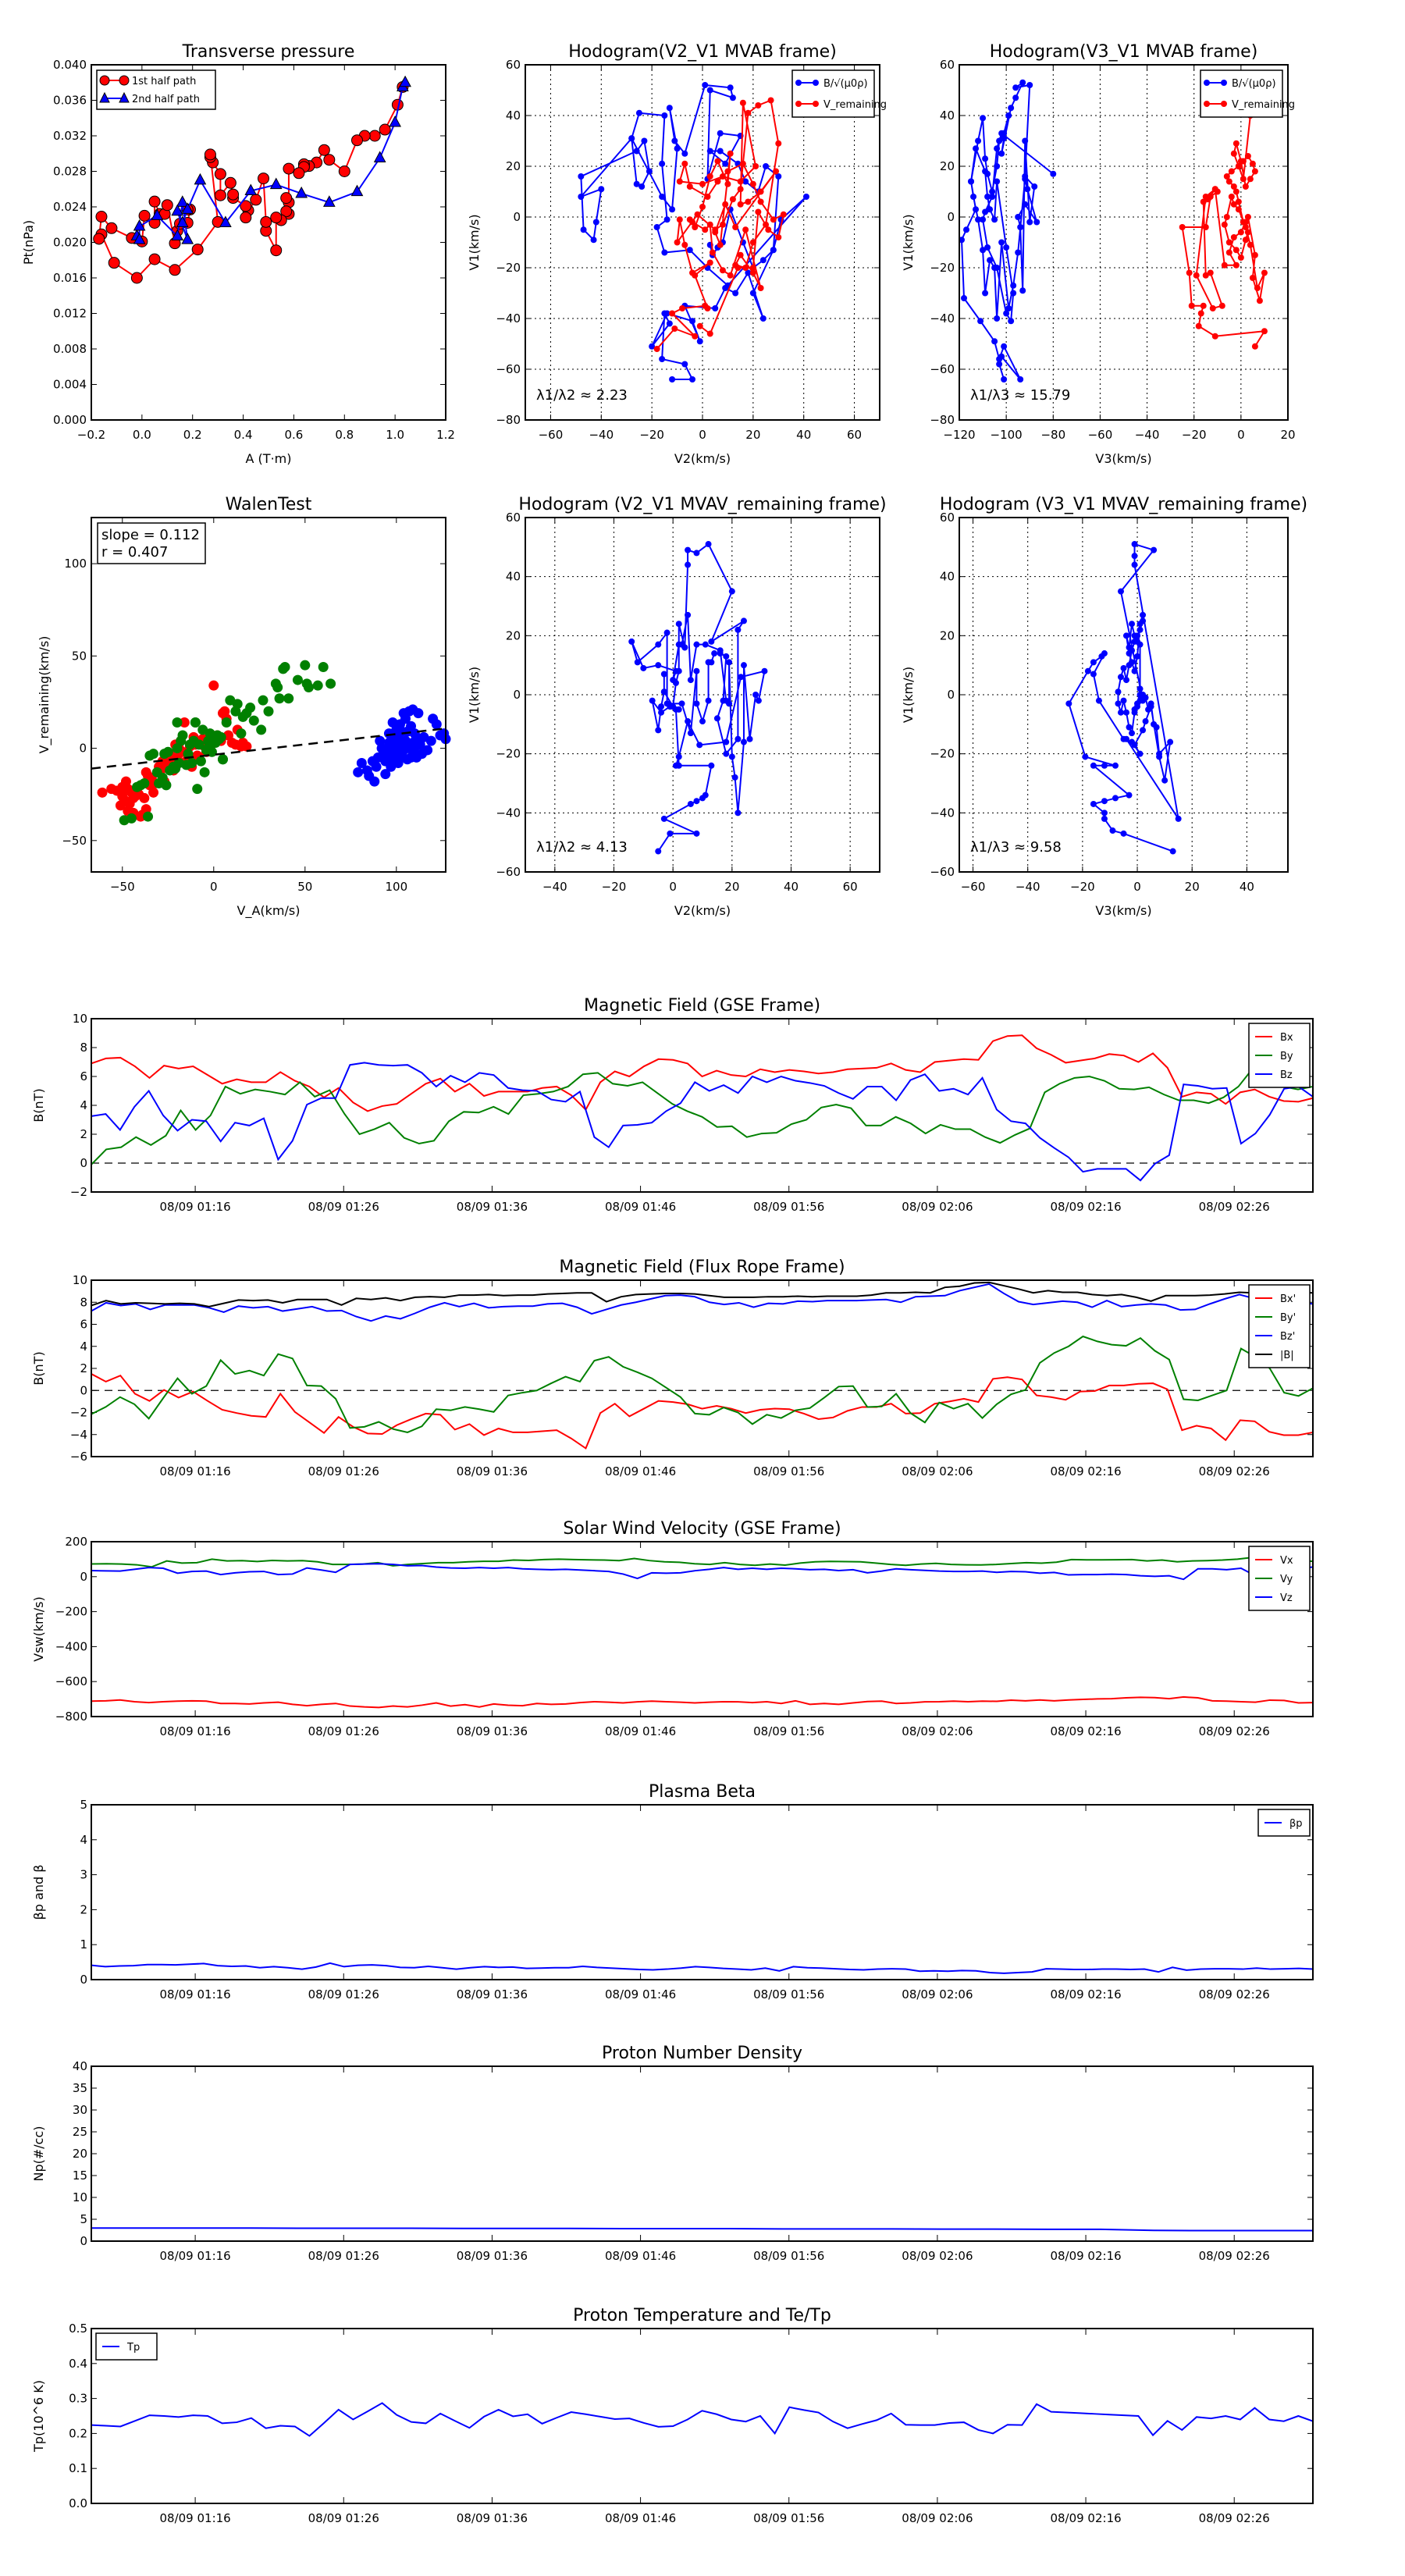 The width and height of the screenshot is (1405, 2576). What do you see at coordinates (582, 848) in the screenshot?
I see `eigenvalue-ratio-annotation: λ1/λ2 ≈ 4.13` at bounding box center [582, 848].